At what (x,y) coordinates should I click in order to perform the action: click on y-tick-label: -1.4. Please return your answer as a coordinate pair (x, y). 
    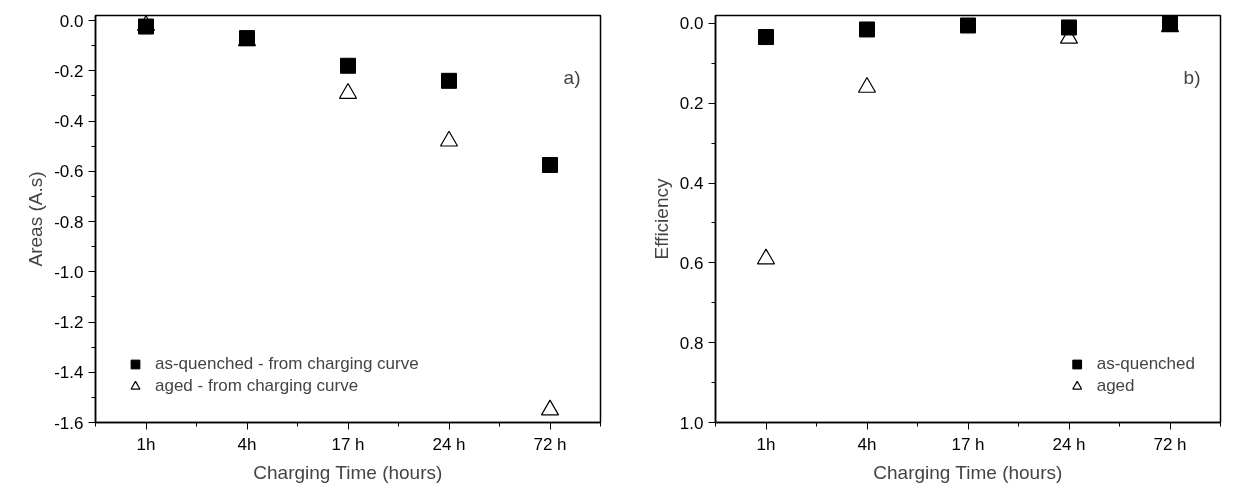
    Looking at the image, I should click on (69, 373).